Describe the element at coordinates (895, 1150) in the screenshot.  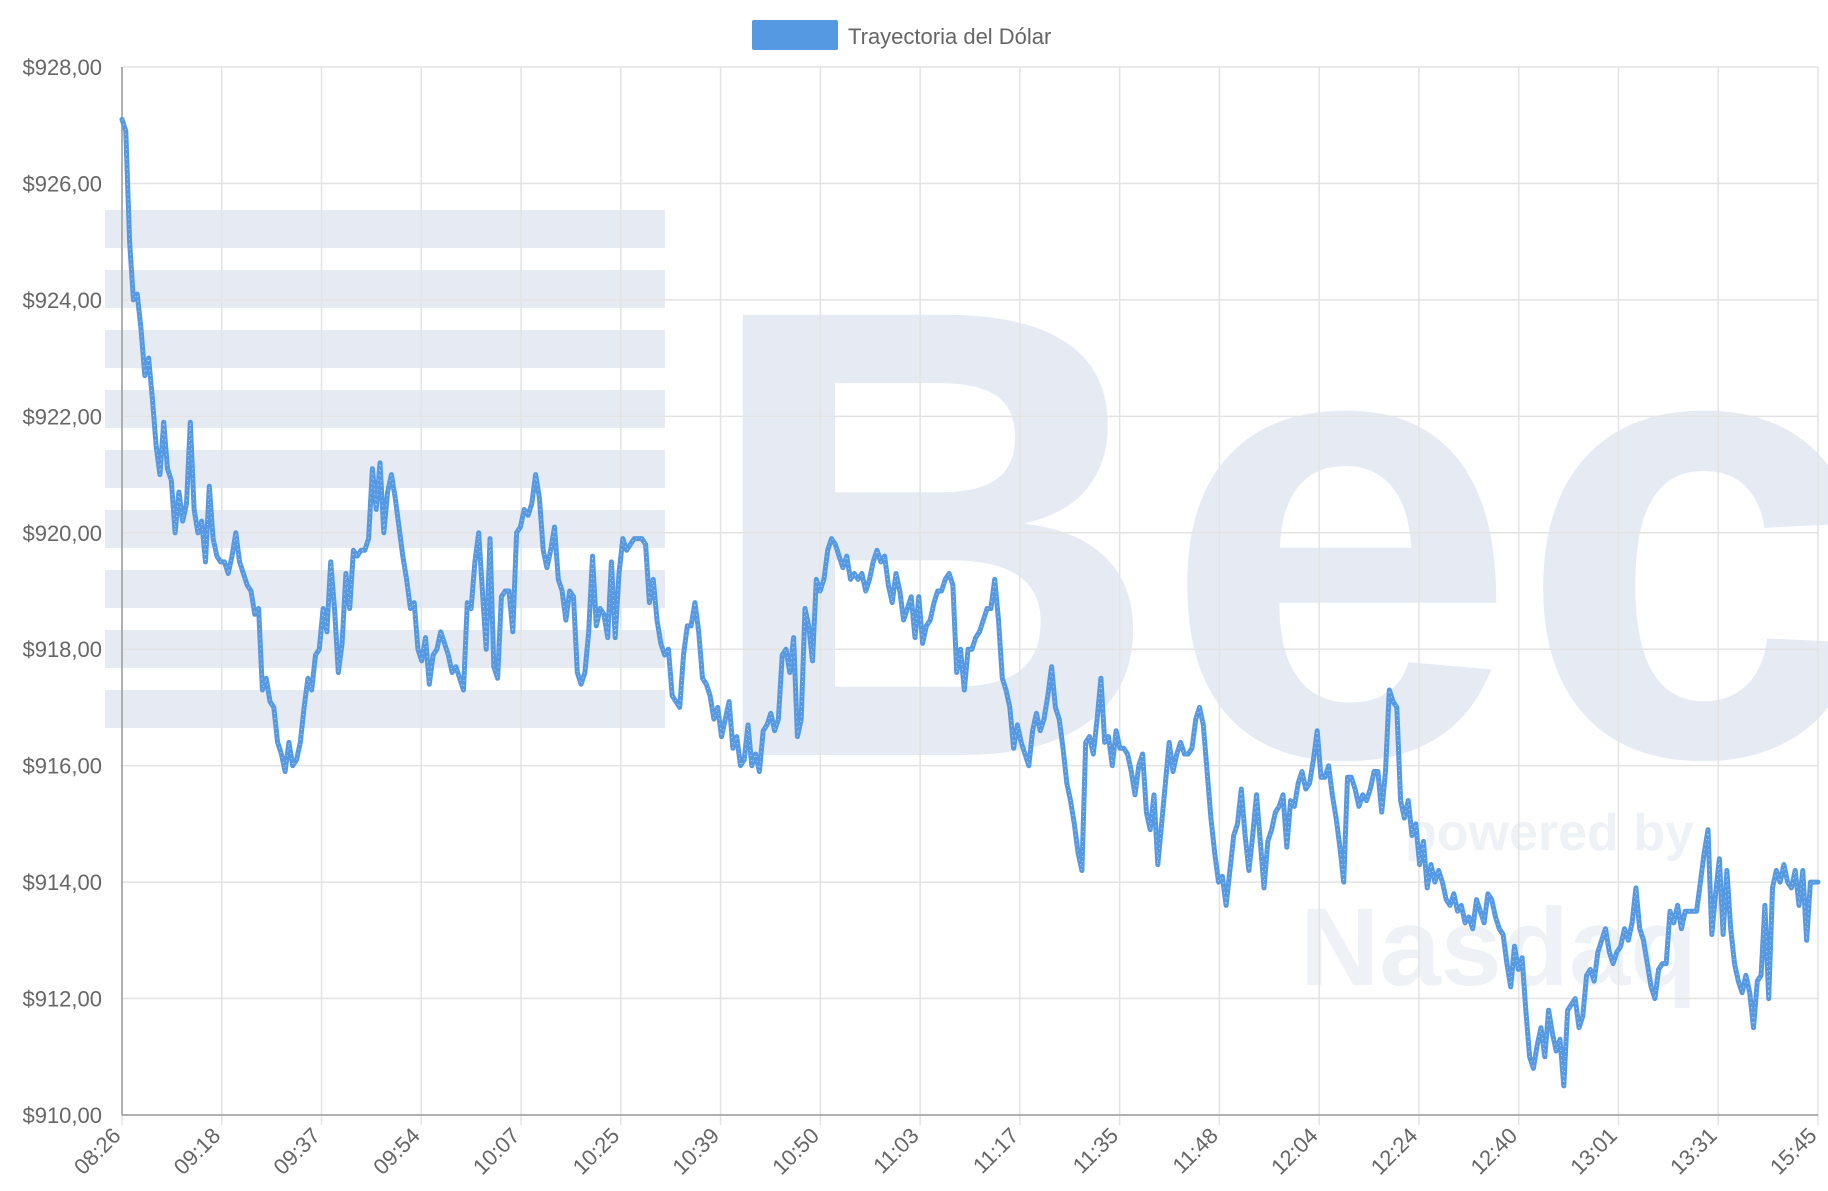
I see `x-tick-label: 11:03` at that location.